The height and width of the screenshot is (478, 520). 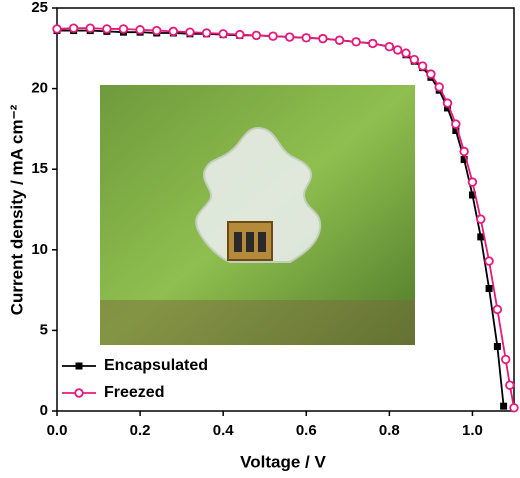 What do you see at coordinates (57, 430) in the screenshot?
I see `x-tick-label: 0.0` at bounding box center [57, 430].